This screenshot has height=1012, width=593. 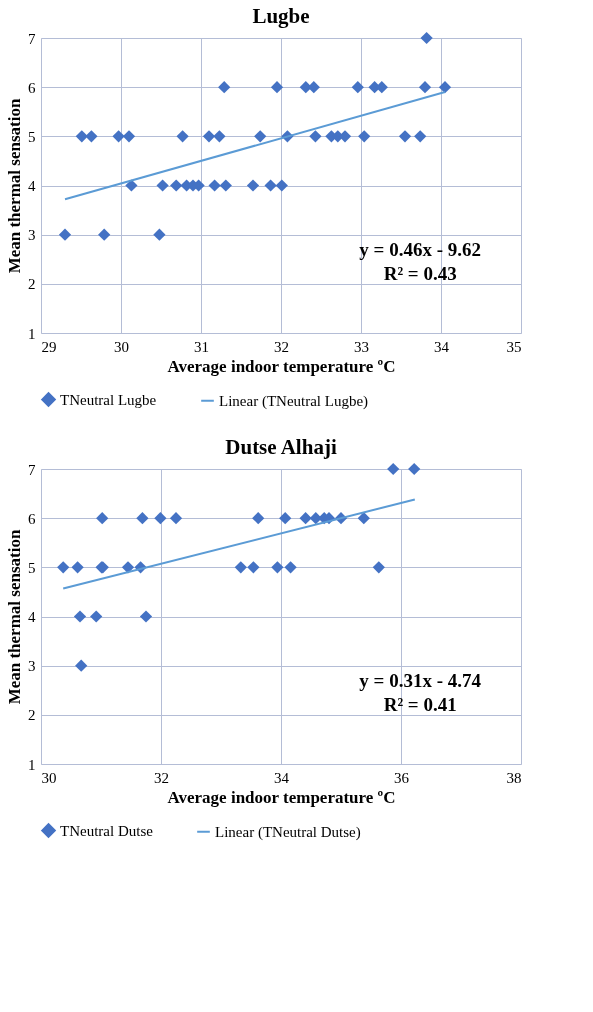 I want to click on legend-label: TNeutral Lugbe, so click(x=108, y=399).